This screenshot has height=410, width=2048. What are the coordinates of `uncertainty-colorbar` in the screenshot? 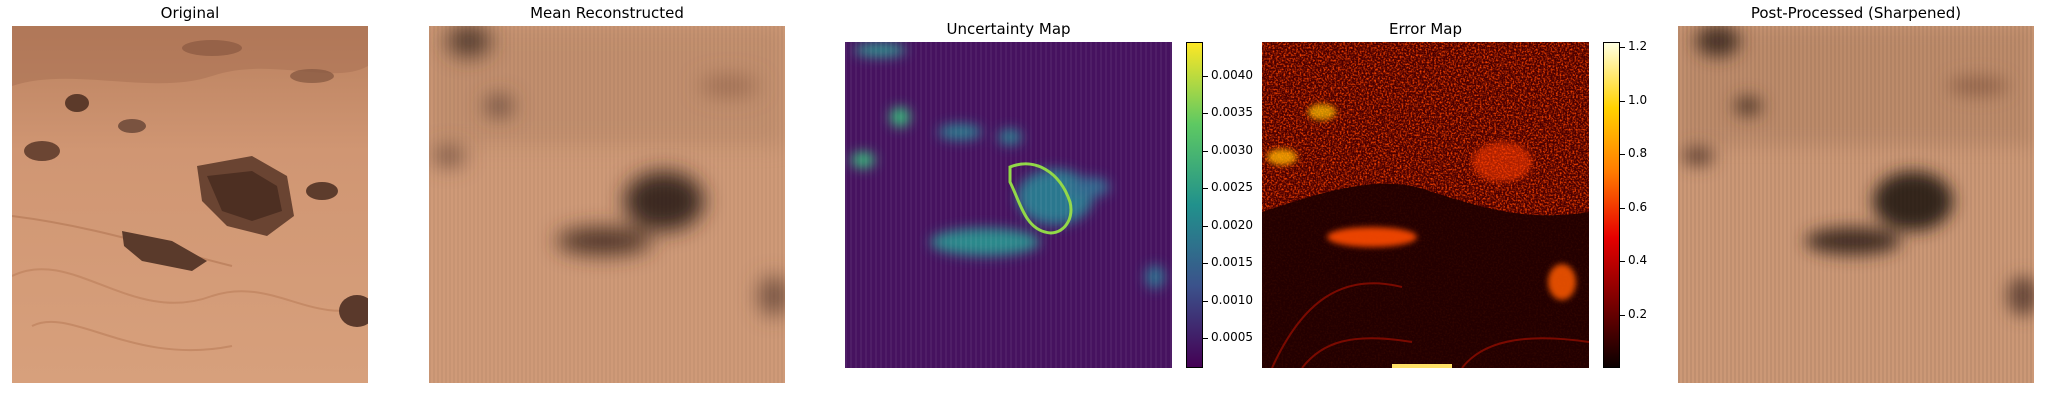 It's located at (1194, 205).